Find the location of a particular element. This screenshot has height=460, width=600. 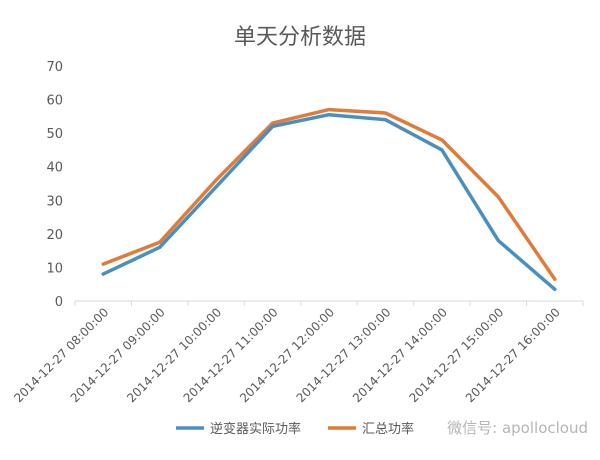

legend: 逆变器实际功率 汇总功率 is located at coordinates (295, 429).